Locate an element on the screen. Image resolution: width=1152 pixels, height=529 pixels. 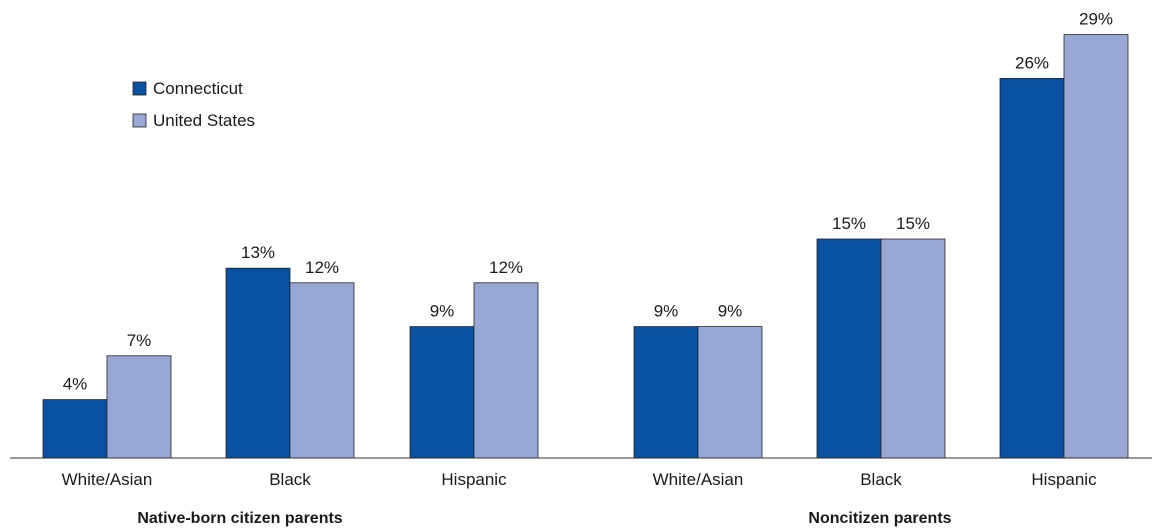
legend-label: Connecticut is located at coordinates (198, 88).